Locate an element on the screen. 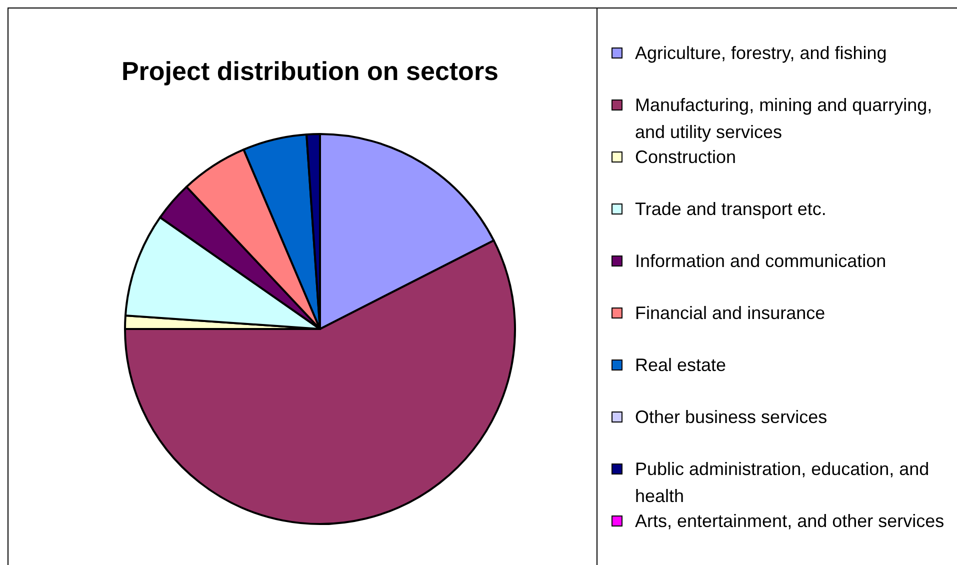 The image size is (957, 565). legend-label: Other business services is located at coordinates (731, 416).